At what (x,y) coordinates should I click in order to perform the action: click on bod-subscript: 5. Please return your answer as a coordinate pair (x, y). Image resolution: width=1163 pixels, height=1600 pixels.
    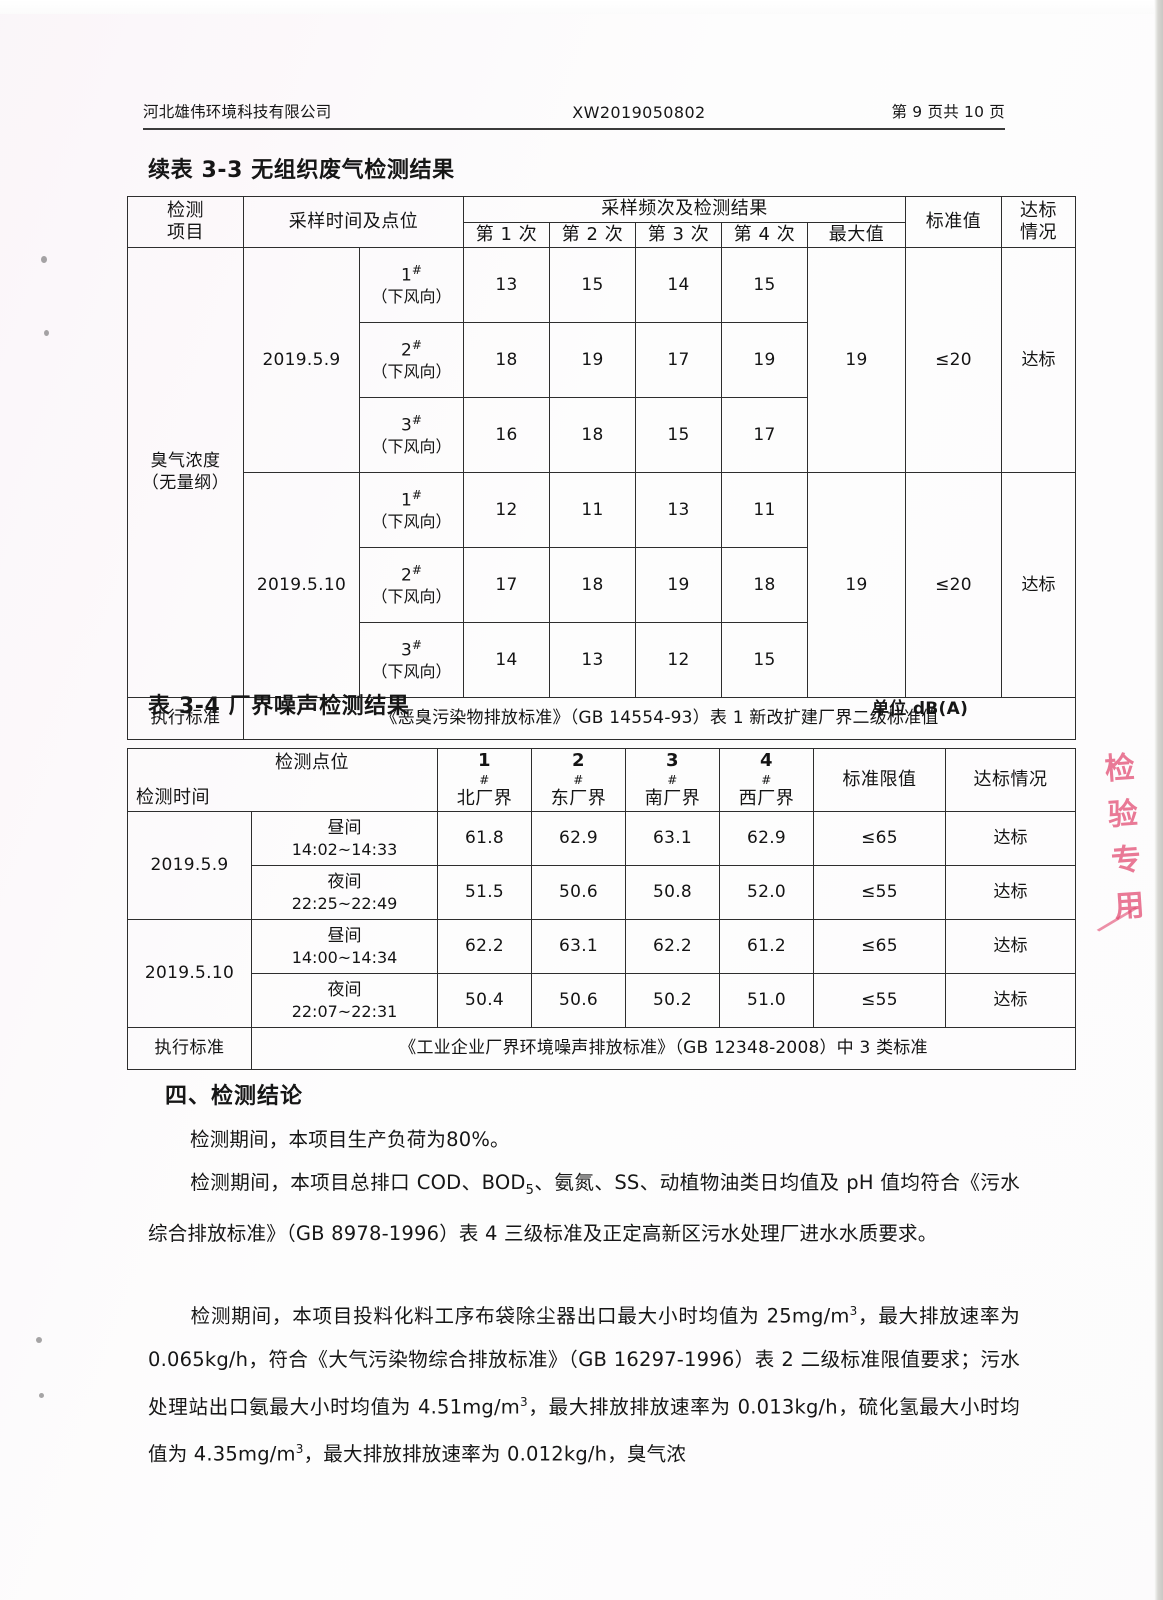
    Looking at the image, I should click on (530, 1190).